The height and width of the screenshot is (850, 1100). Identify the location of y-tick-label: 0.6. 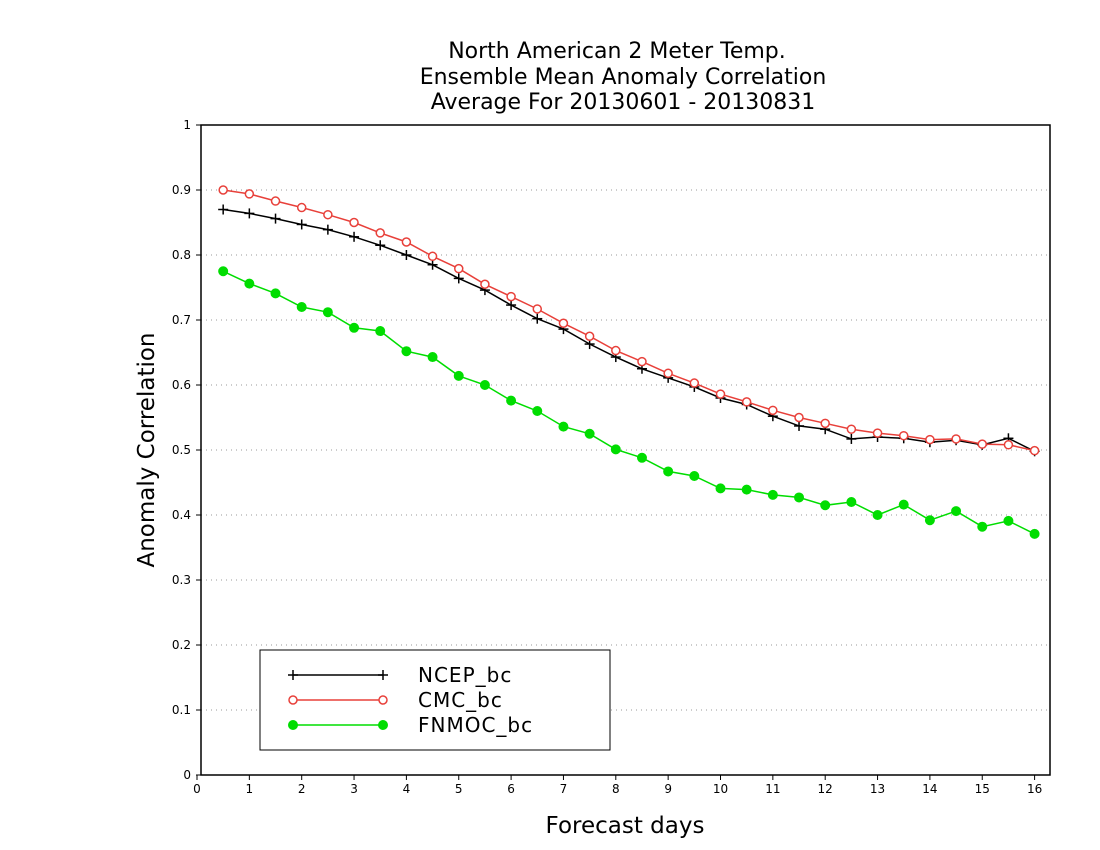
(181, 385).